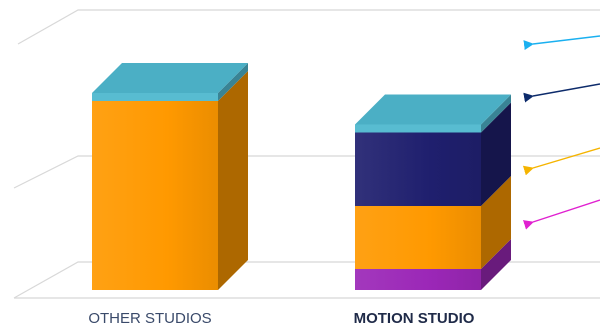 The width and height of the screenshot is (600, 332). I want to click on bar-other-studios-segment-1-side, so click(233, 180).